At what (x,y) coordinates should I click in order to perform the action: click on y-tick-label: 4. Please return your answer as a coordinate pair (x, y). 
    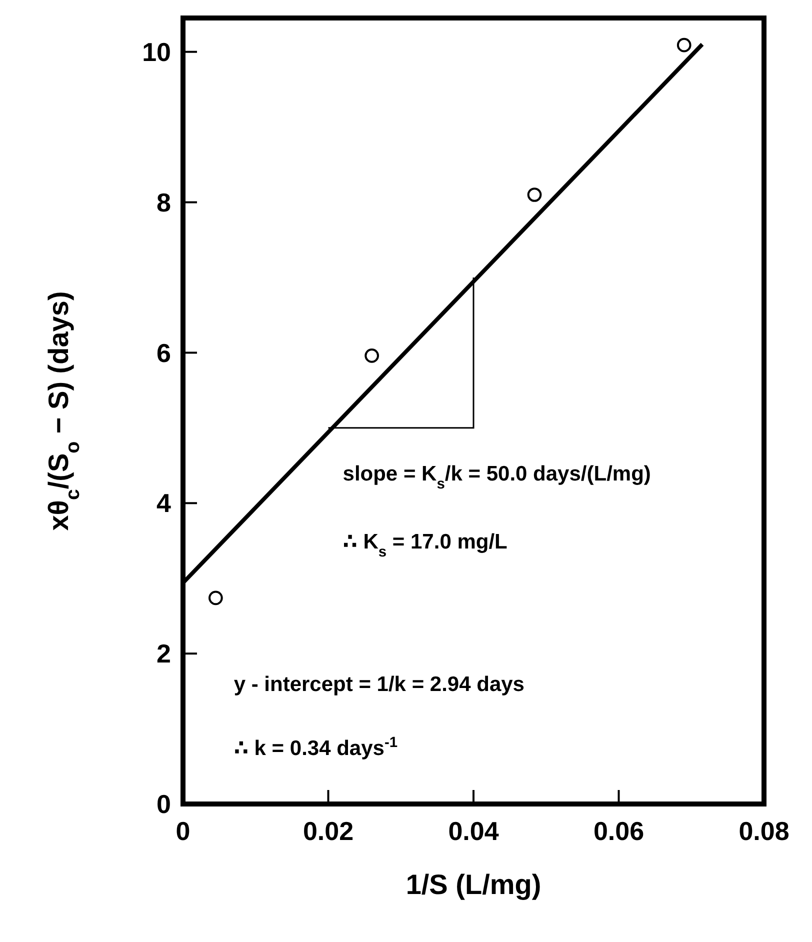
    Looking at the image, I should click on (164, 503).